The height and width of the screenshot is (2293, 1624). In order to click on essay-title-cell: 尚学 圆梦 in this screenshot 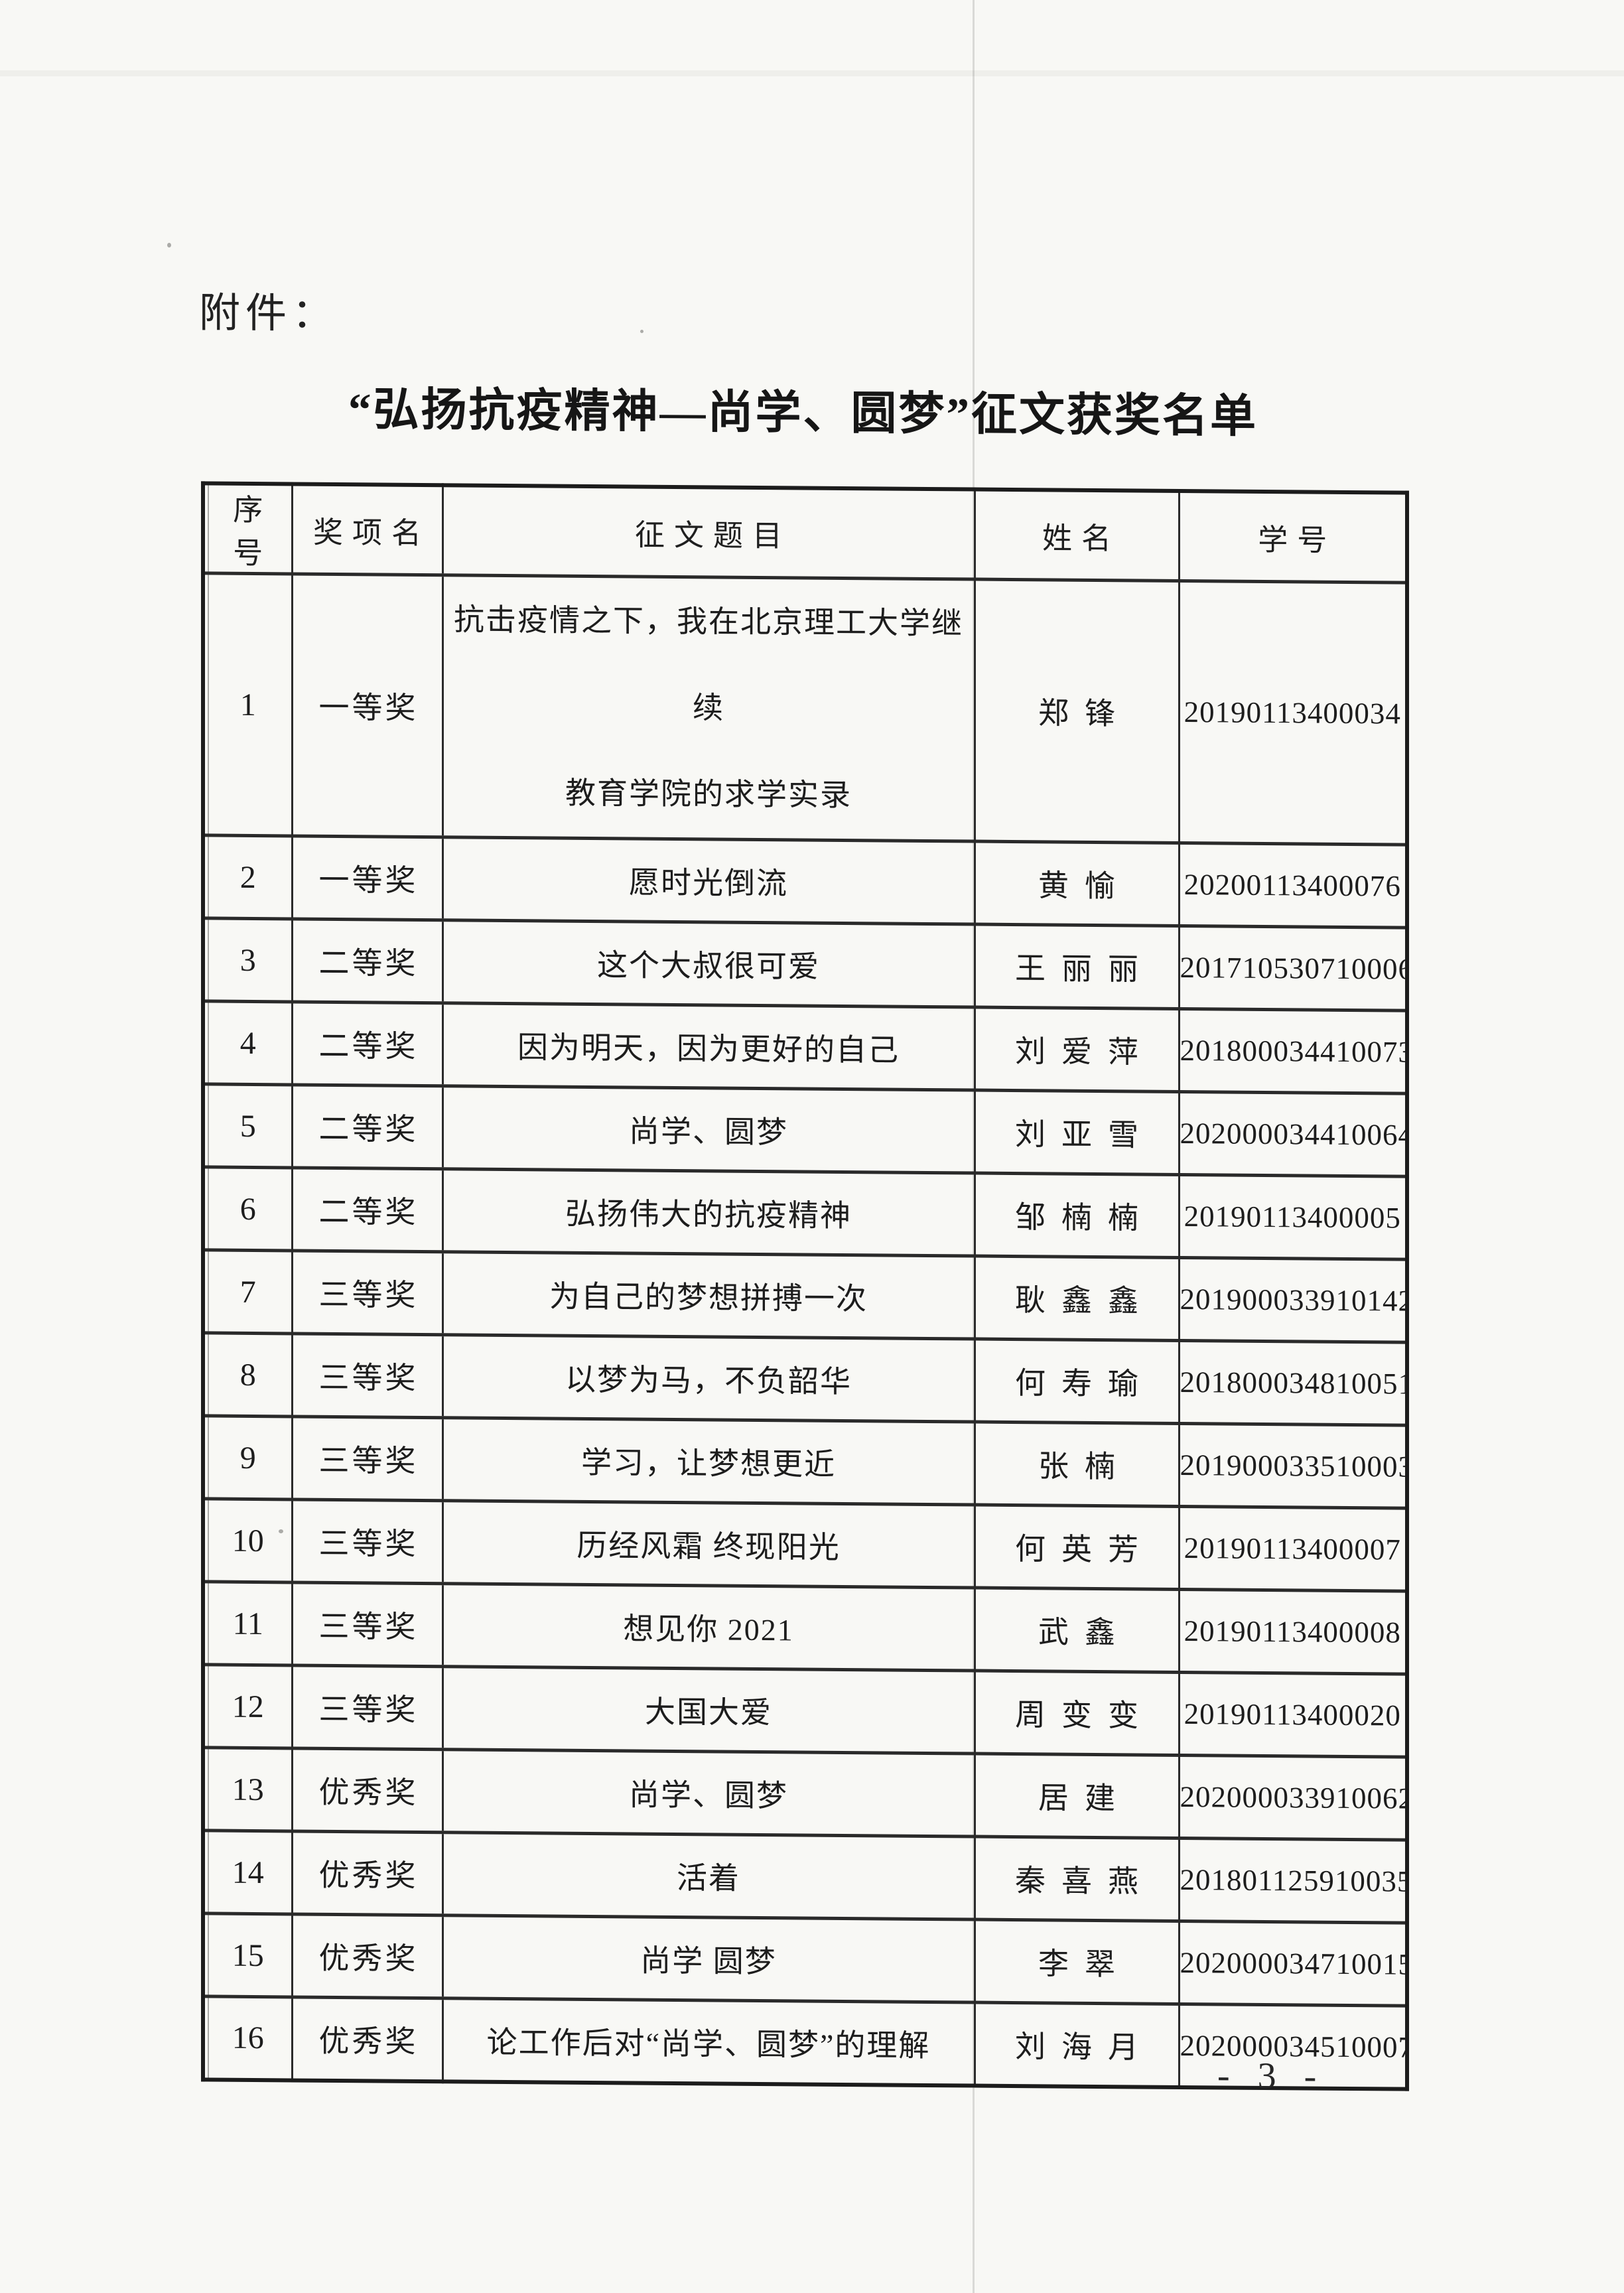, I will do `click(708, 1959)`.